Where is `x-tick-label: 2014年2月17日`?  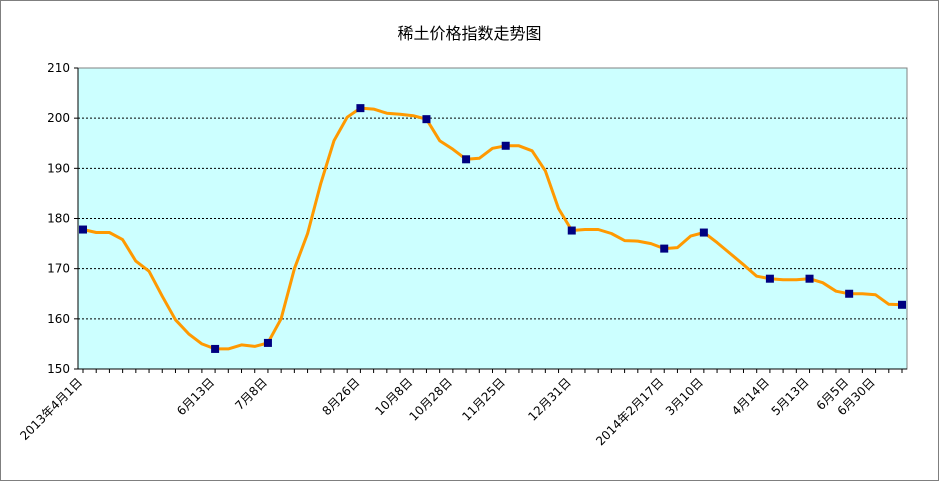 x-tick-label: 2014年2月17日 is located at coordinates (629, 411).